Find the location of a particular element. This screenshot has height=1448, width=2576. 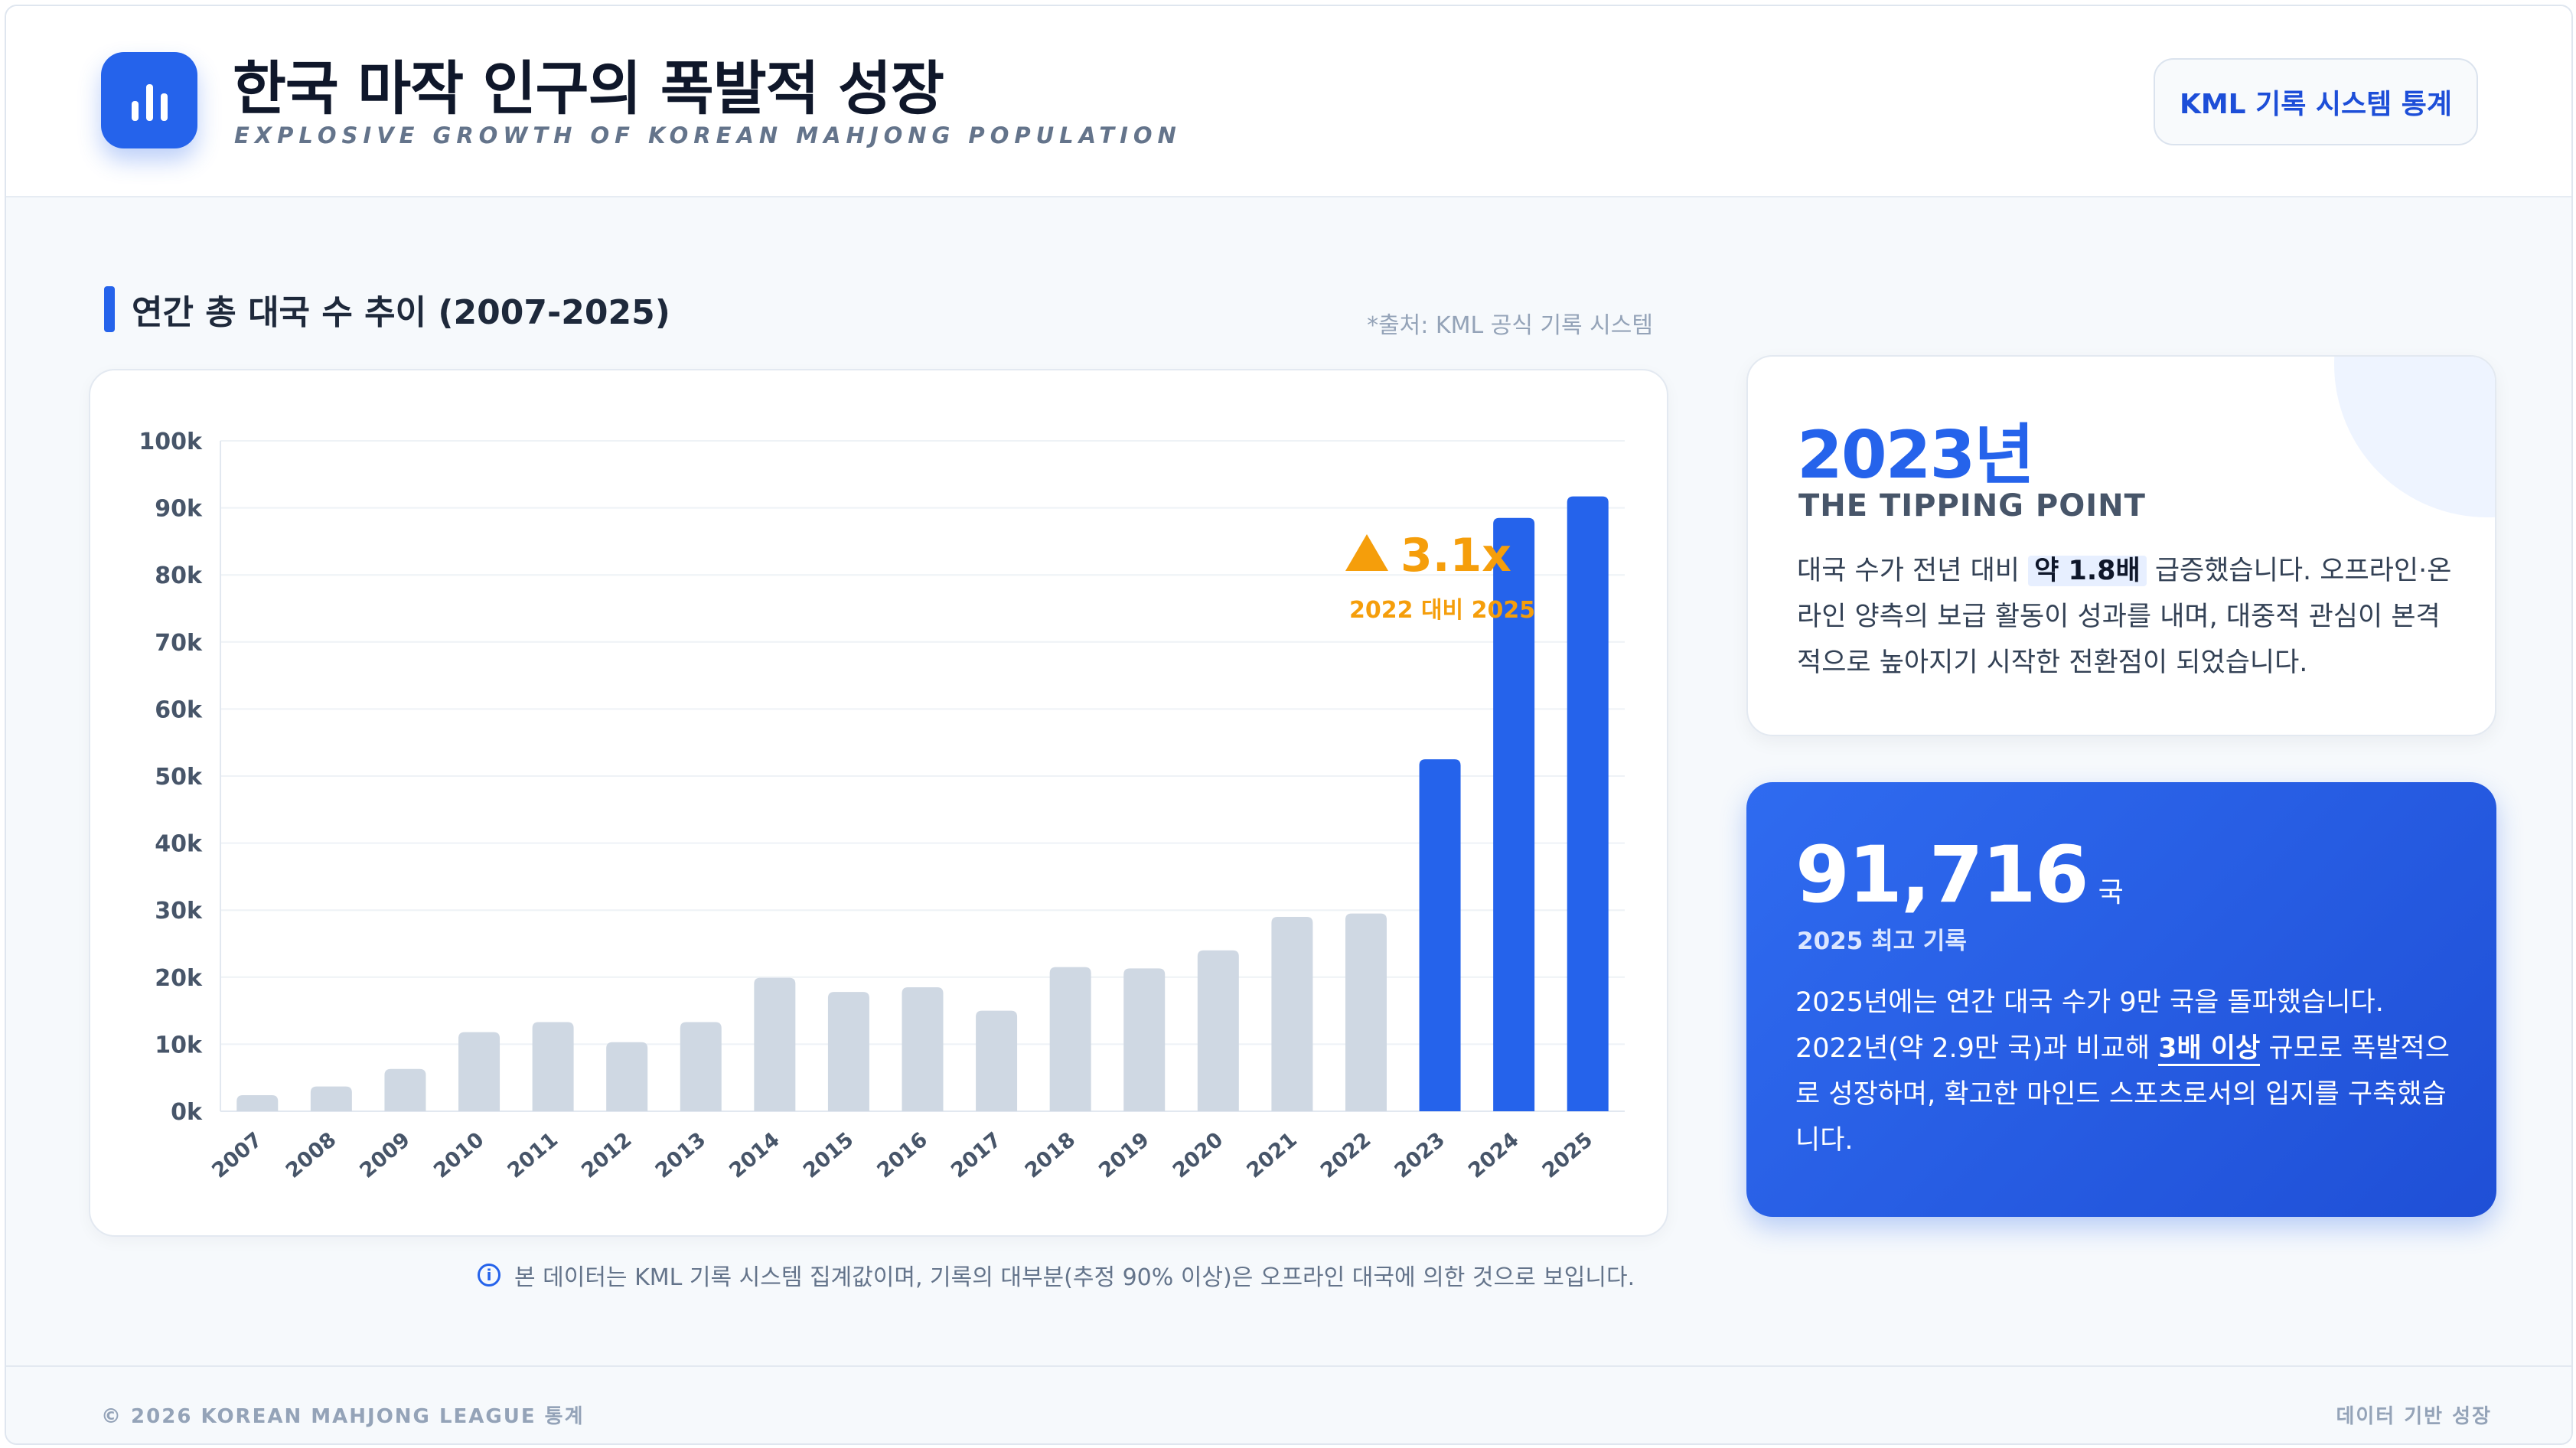

bar-2015 is located at coordinates (848, 1051).